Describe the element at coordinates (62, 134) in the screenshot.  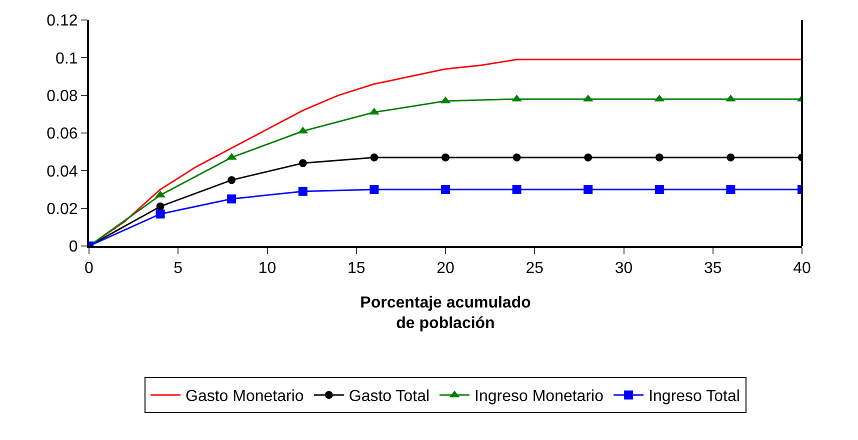
I see `y-tick-label: 0.06` at that location.